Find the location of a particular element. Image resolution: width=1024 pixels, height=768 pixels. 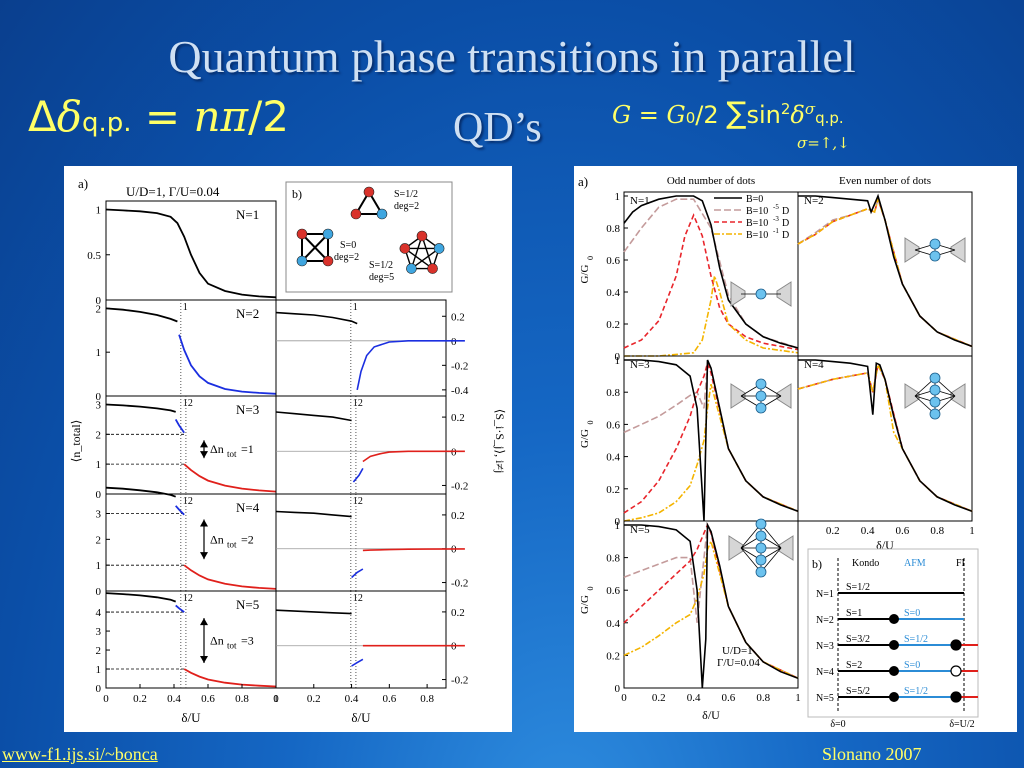

delta-n-value: =1 is located at coordinates (247, 449).